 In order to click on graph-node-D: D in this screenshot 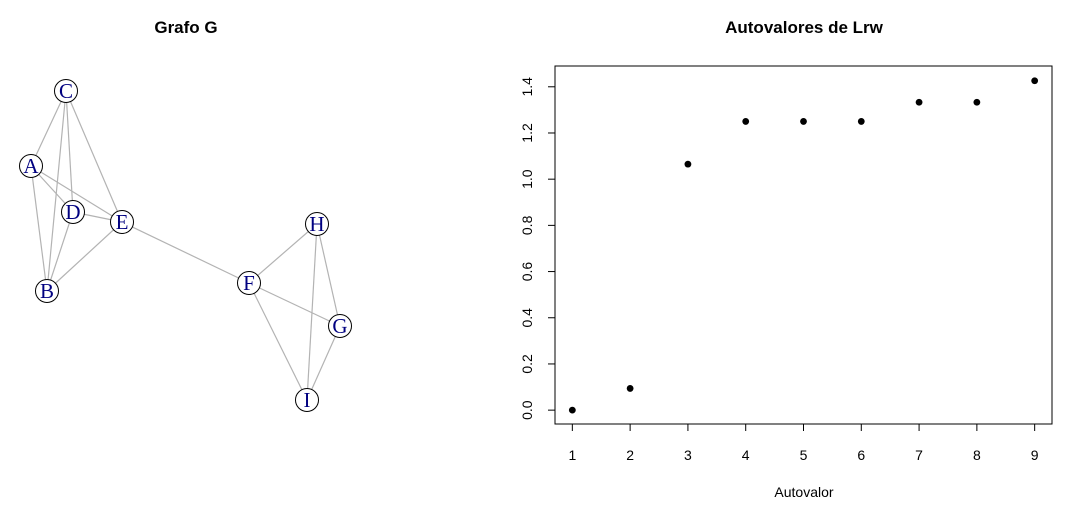, I will do `click(73, 212)`.